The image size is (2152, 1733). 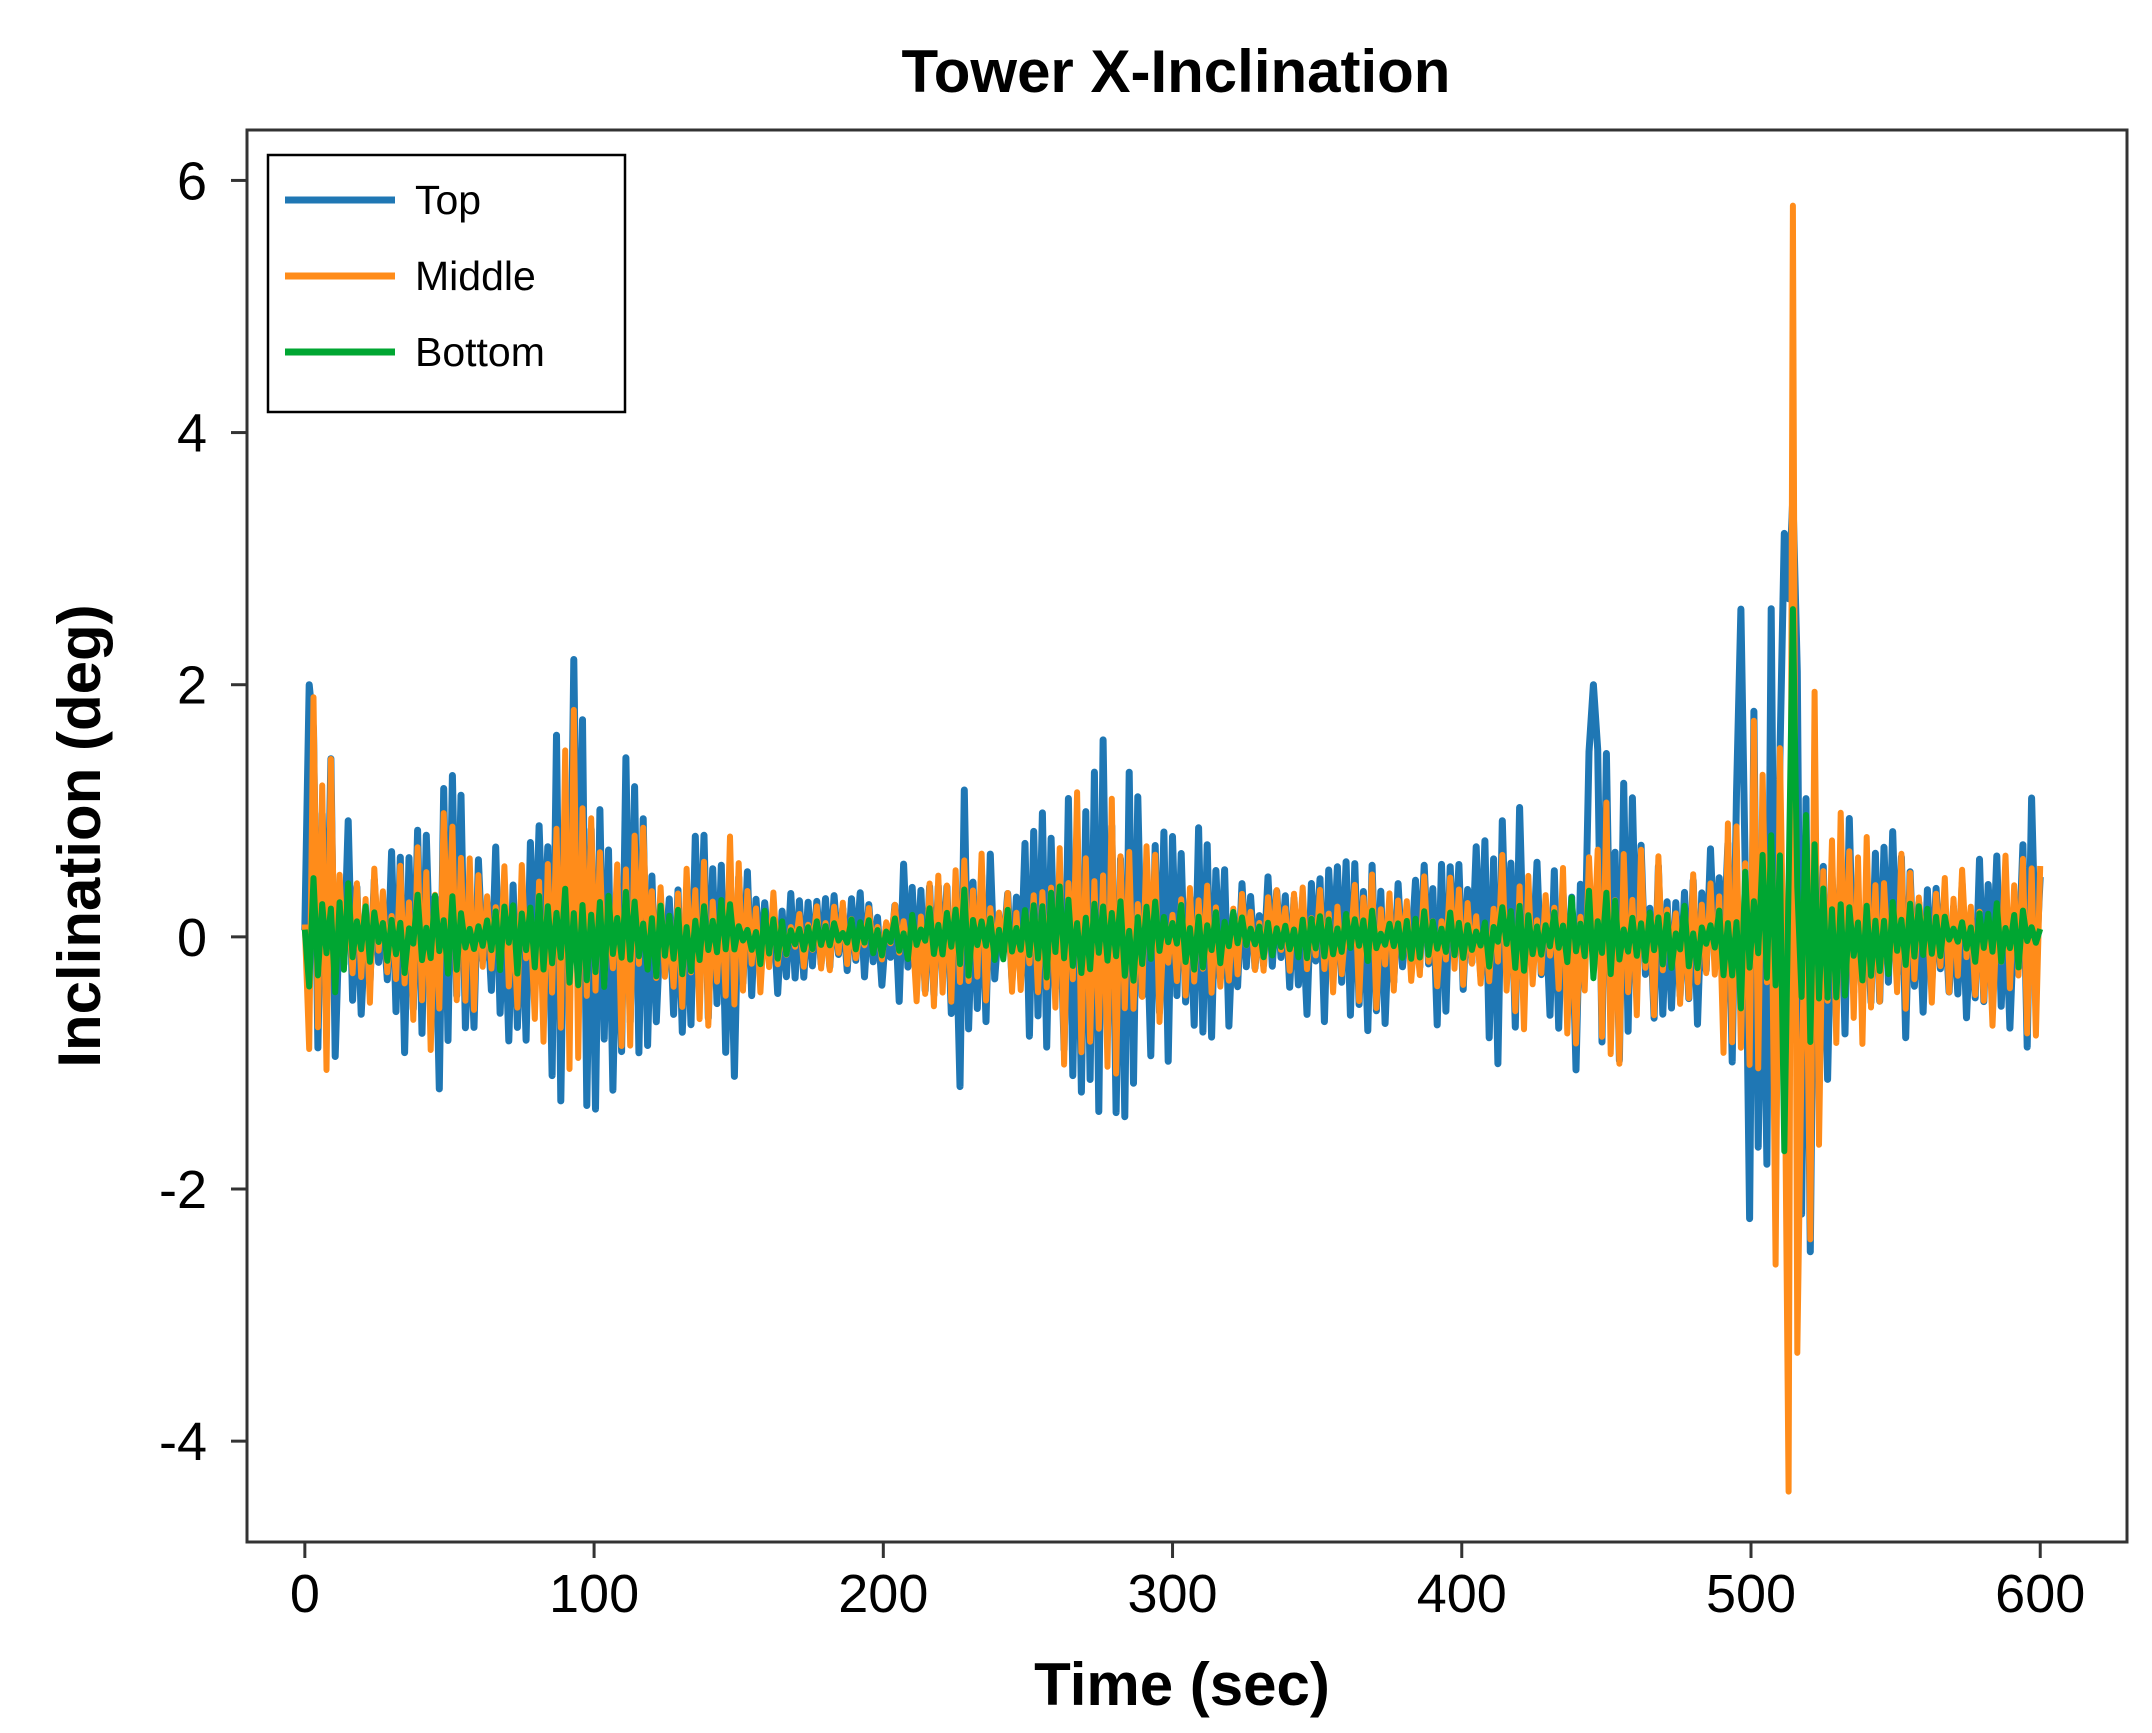 What do you see at coordinates (1751, 1594) in the screenshot?
I see `x-tick-label: 500` at bounding box center [1751, 1594].